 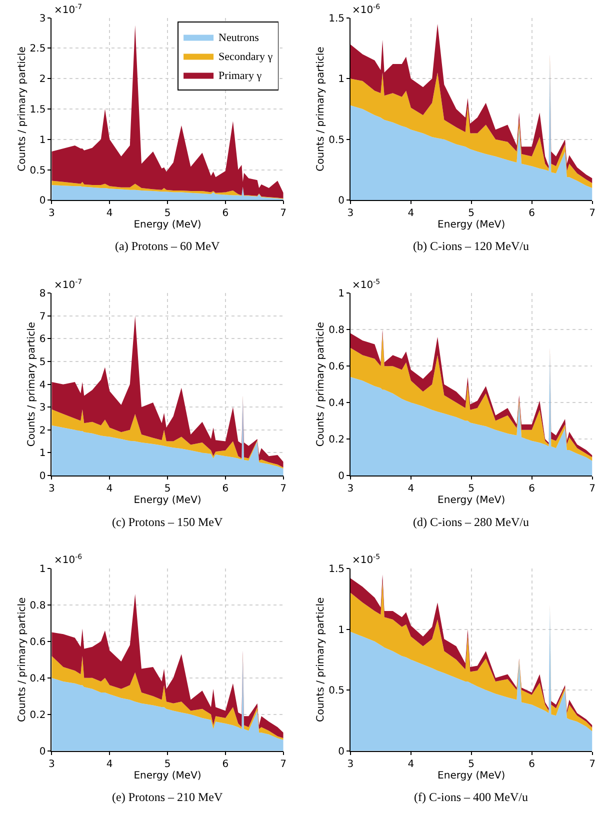 What do you see at coordinates (238, 38) in the screenshot?
I see `legend-label: Neutrons` at bounding box center [238, 38].